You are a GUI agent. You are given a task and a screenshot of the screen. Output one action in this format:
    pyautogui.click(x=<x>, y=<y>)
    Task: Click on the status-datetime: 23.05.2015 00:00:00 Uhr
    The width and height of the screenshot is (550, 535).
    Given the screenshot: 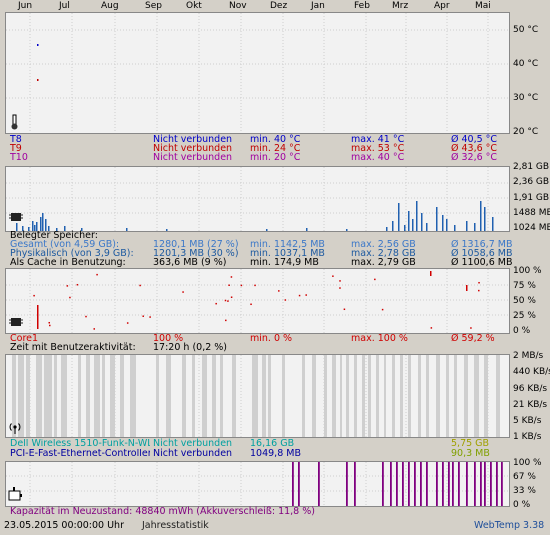 What is the action you would take?
    pyautogui.click(x=64, y=525)
    